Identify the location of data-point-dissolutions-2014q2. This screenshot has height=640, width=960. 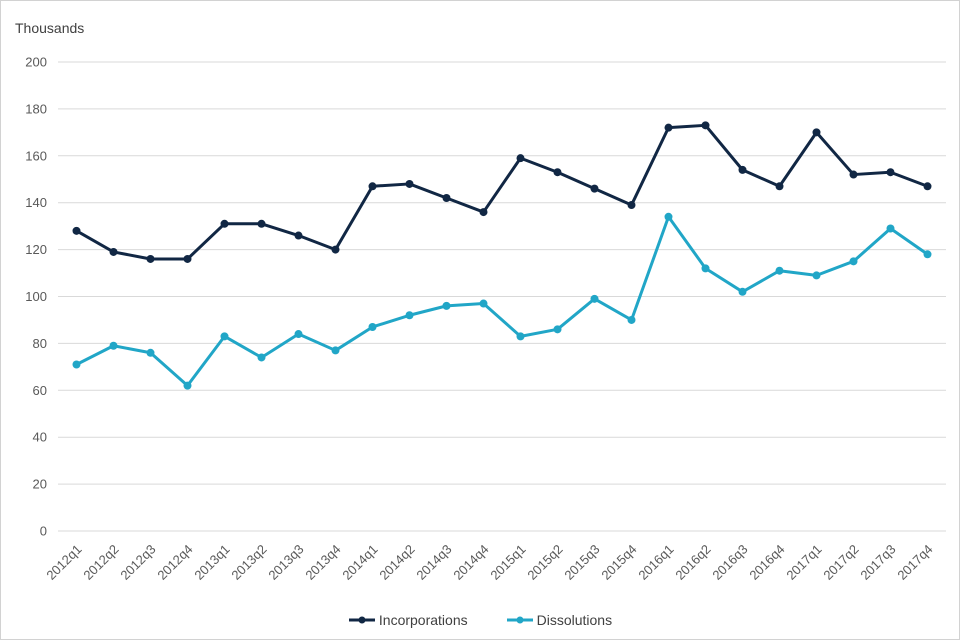
(409, 315).